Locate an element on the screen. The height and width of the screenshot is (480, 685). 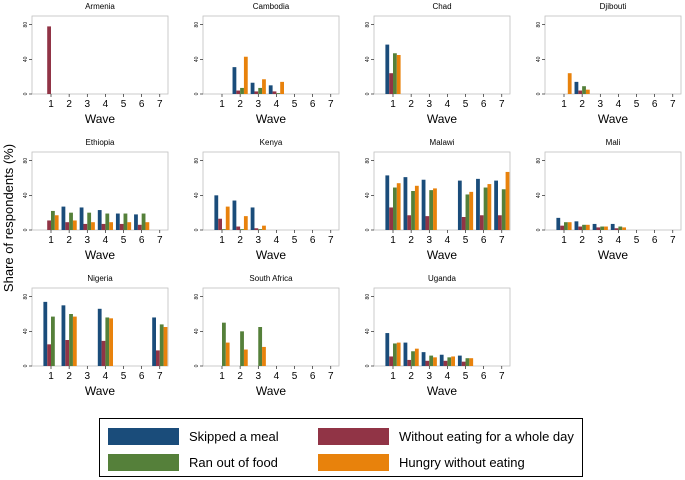
panel-title: Mali is located at coordinates (613, 142).